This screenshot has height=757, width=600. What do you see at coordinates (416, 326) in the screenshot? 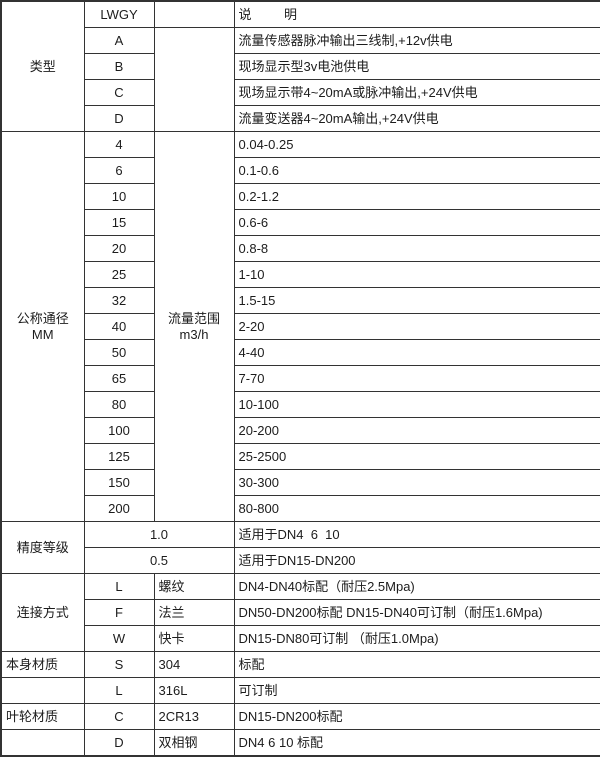
I see `flow-range-cell: 2-20` at bounding box center [416, 326].